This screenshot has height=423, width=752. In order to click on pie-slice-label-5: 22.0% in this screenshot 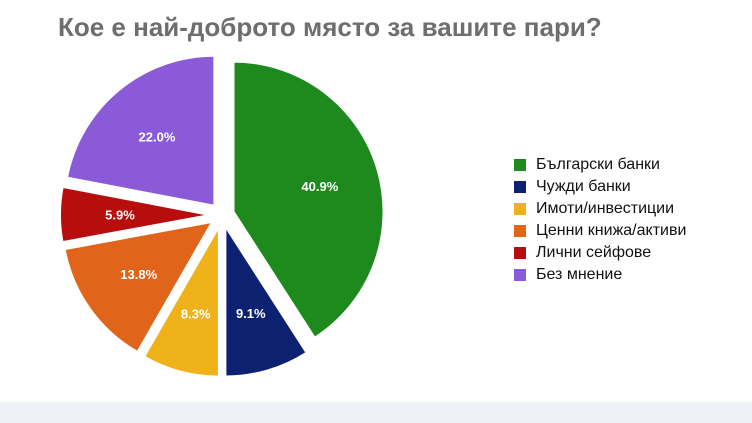, I will do `click(157, 136)`.